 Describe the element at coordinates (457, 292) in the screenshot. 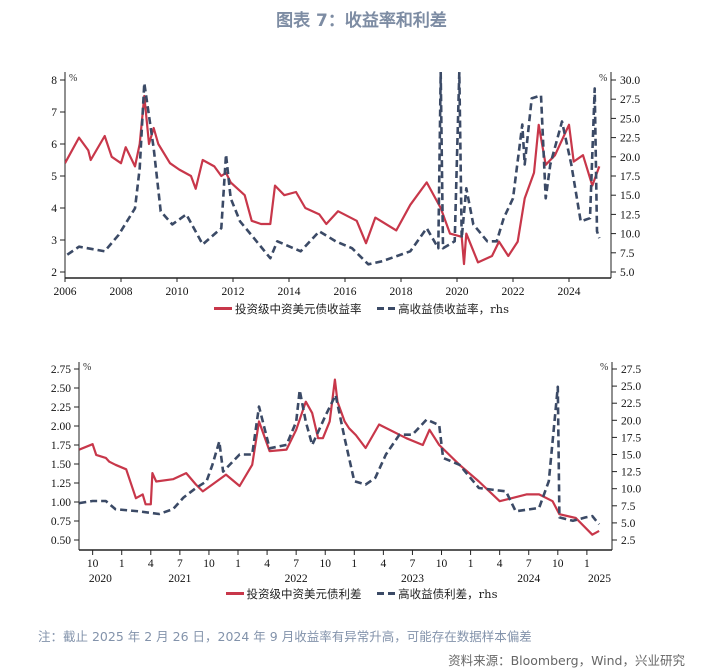

I see `x-tick-label: 2020` at that location.